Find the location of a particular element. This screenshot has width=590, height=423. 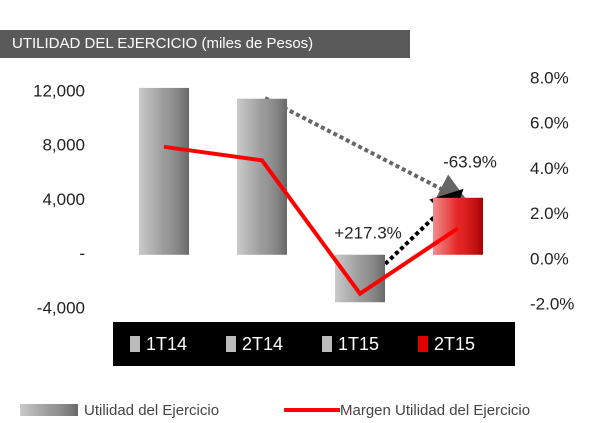

y2-tick-label: 6.0% is located at coordinates (549, 123).